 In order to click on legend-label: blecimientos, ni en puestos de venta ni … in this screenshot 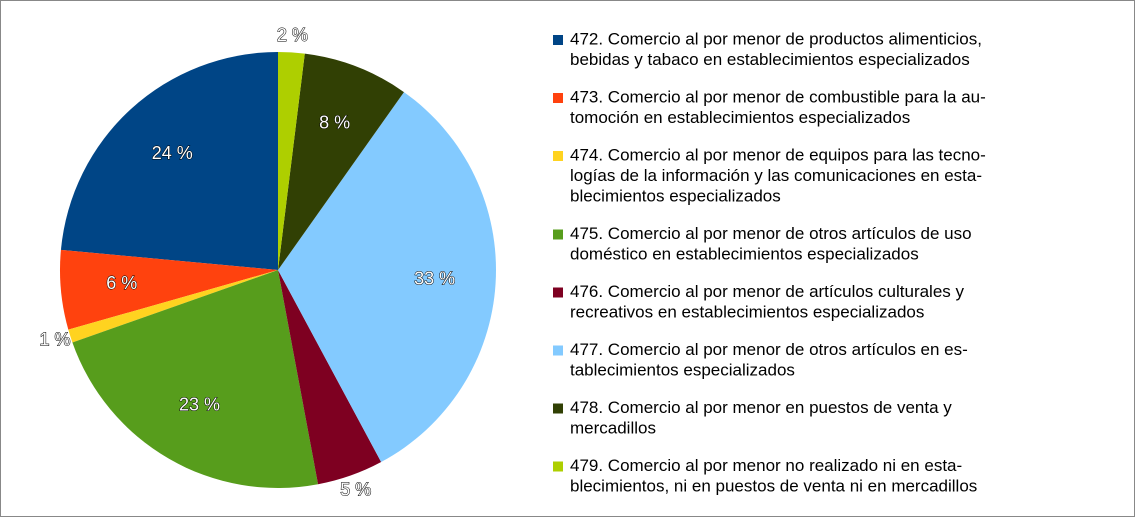, I will do `click(773, 485)`.